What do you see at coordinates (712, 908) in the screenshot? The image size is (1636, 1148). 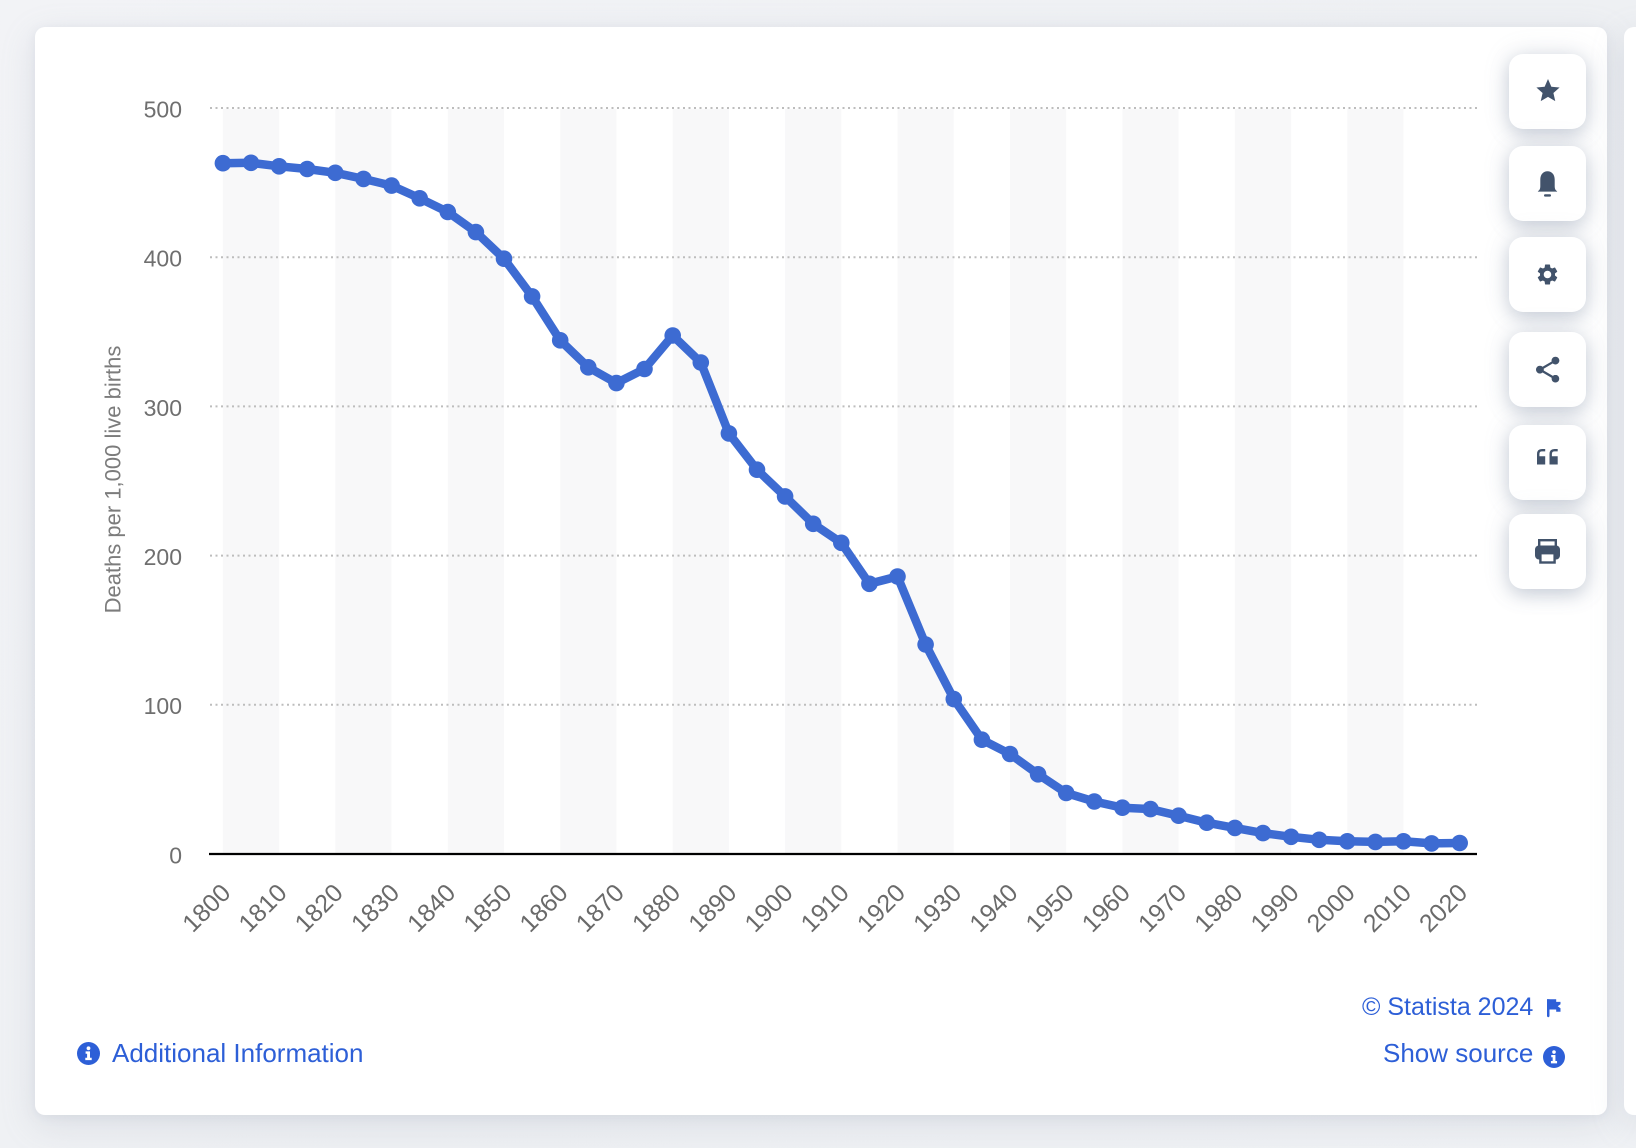 I see `svg-text: 1890` at bounding box center [712, 908].